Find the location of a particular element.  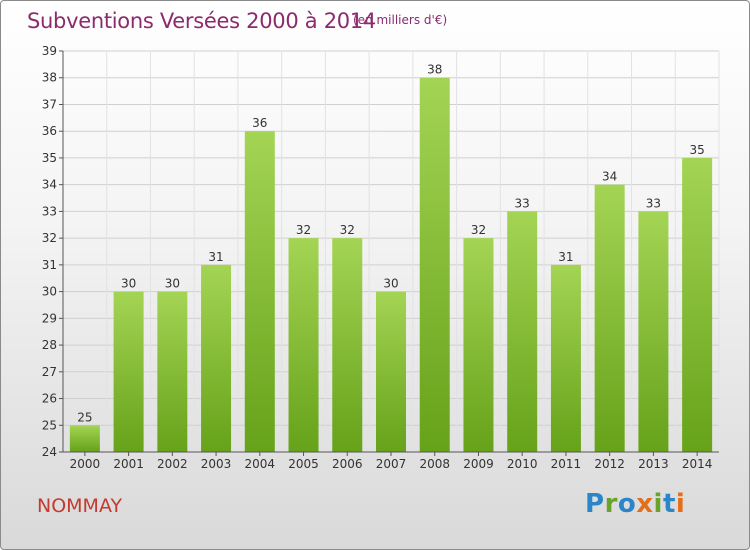

x-tick-label: 2010 is located at coordinates (522, 464).